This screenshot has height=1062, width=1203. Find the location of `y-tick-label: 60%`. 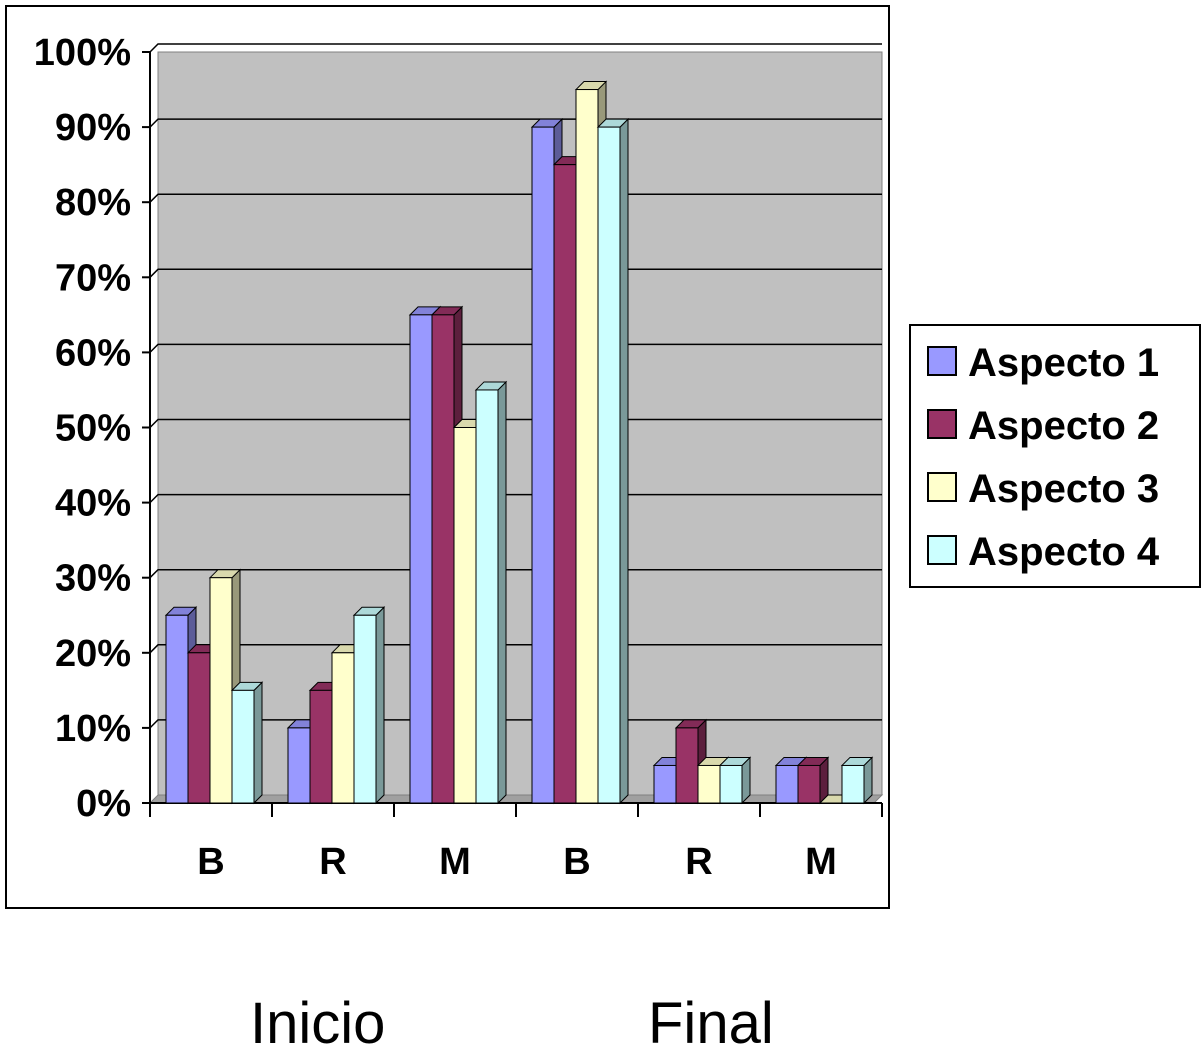

y-tick-label: 60% is located at coordinates (93, 353).